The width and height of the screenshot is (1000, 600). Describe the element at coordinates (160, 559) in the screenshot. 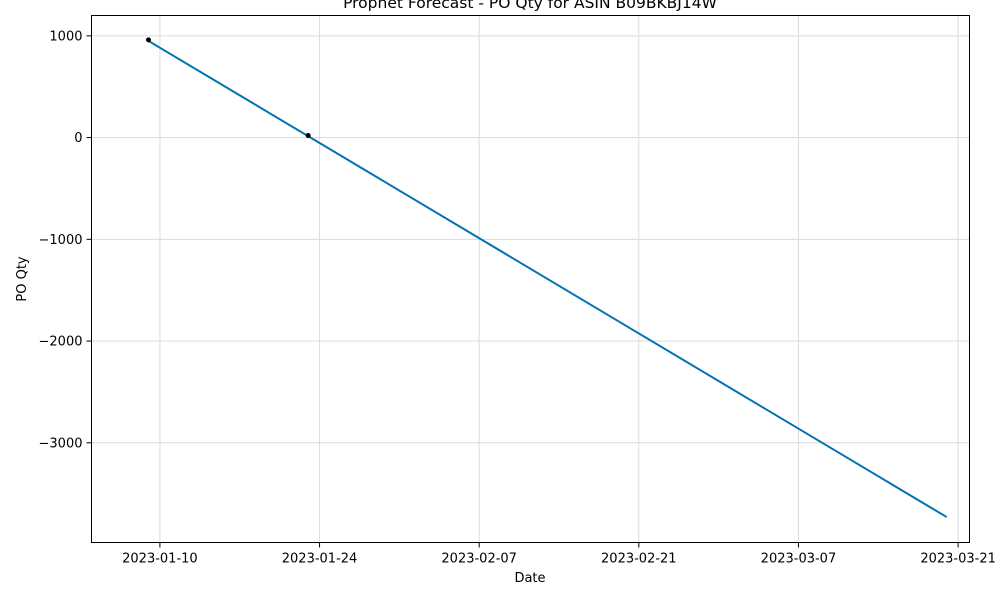

I see `x-tick-label-0: 2023-01-10` at that location.